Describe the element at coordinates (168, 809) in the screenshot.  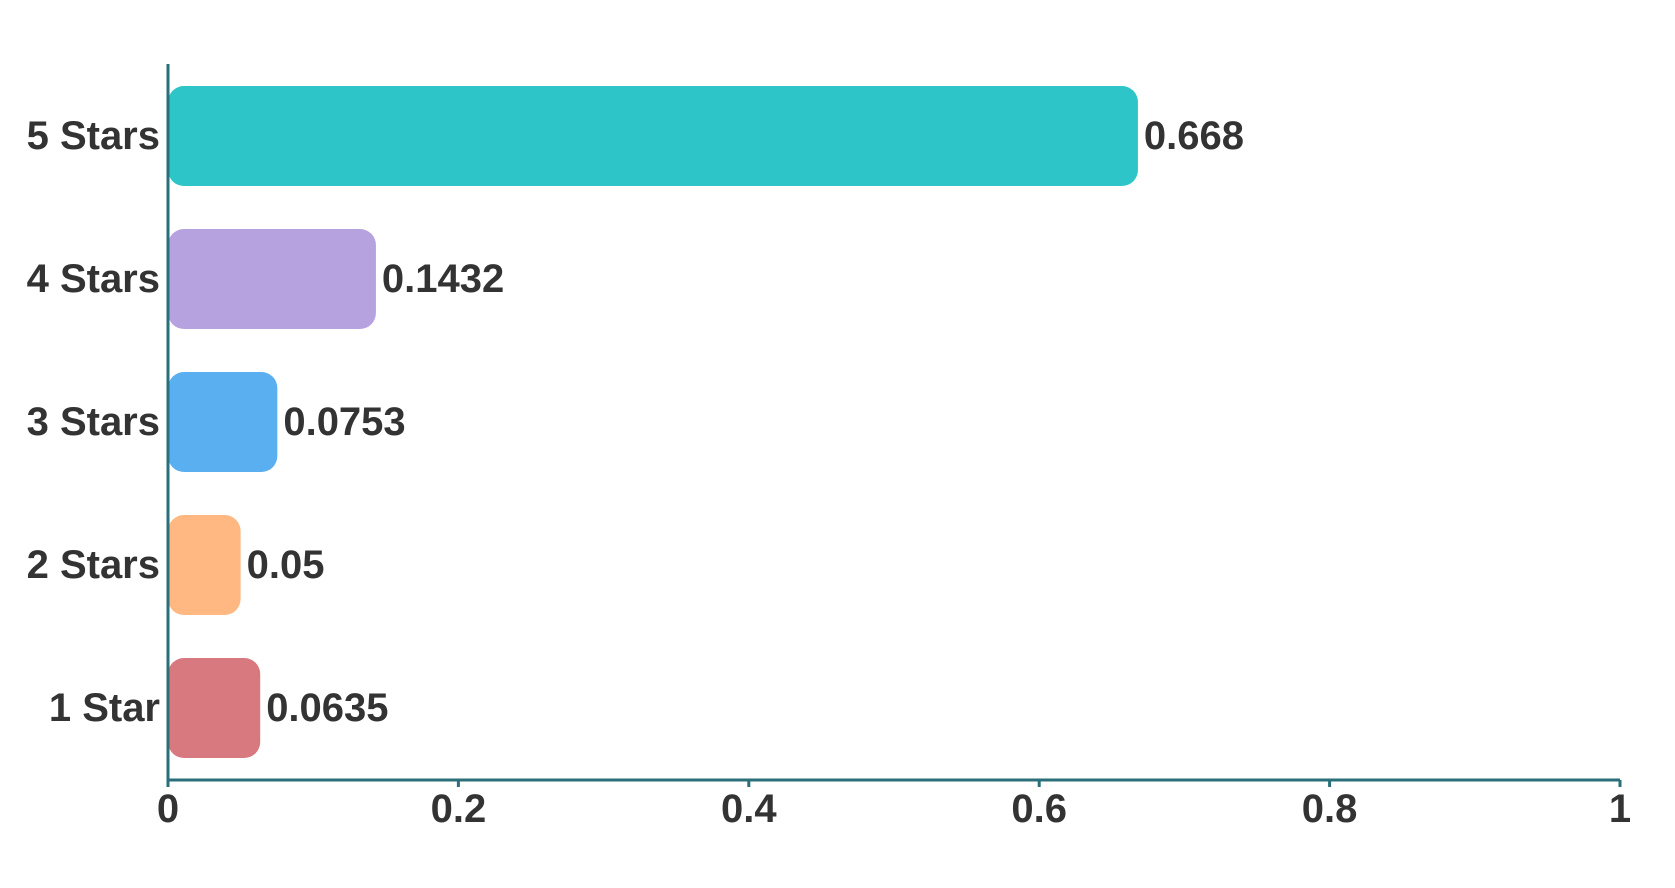
I see `x-tick-label: 0` at that location.